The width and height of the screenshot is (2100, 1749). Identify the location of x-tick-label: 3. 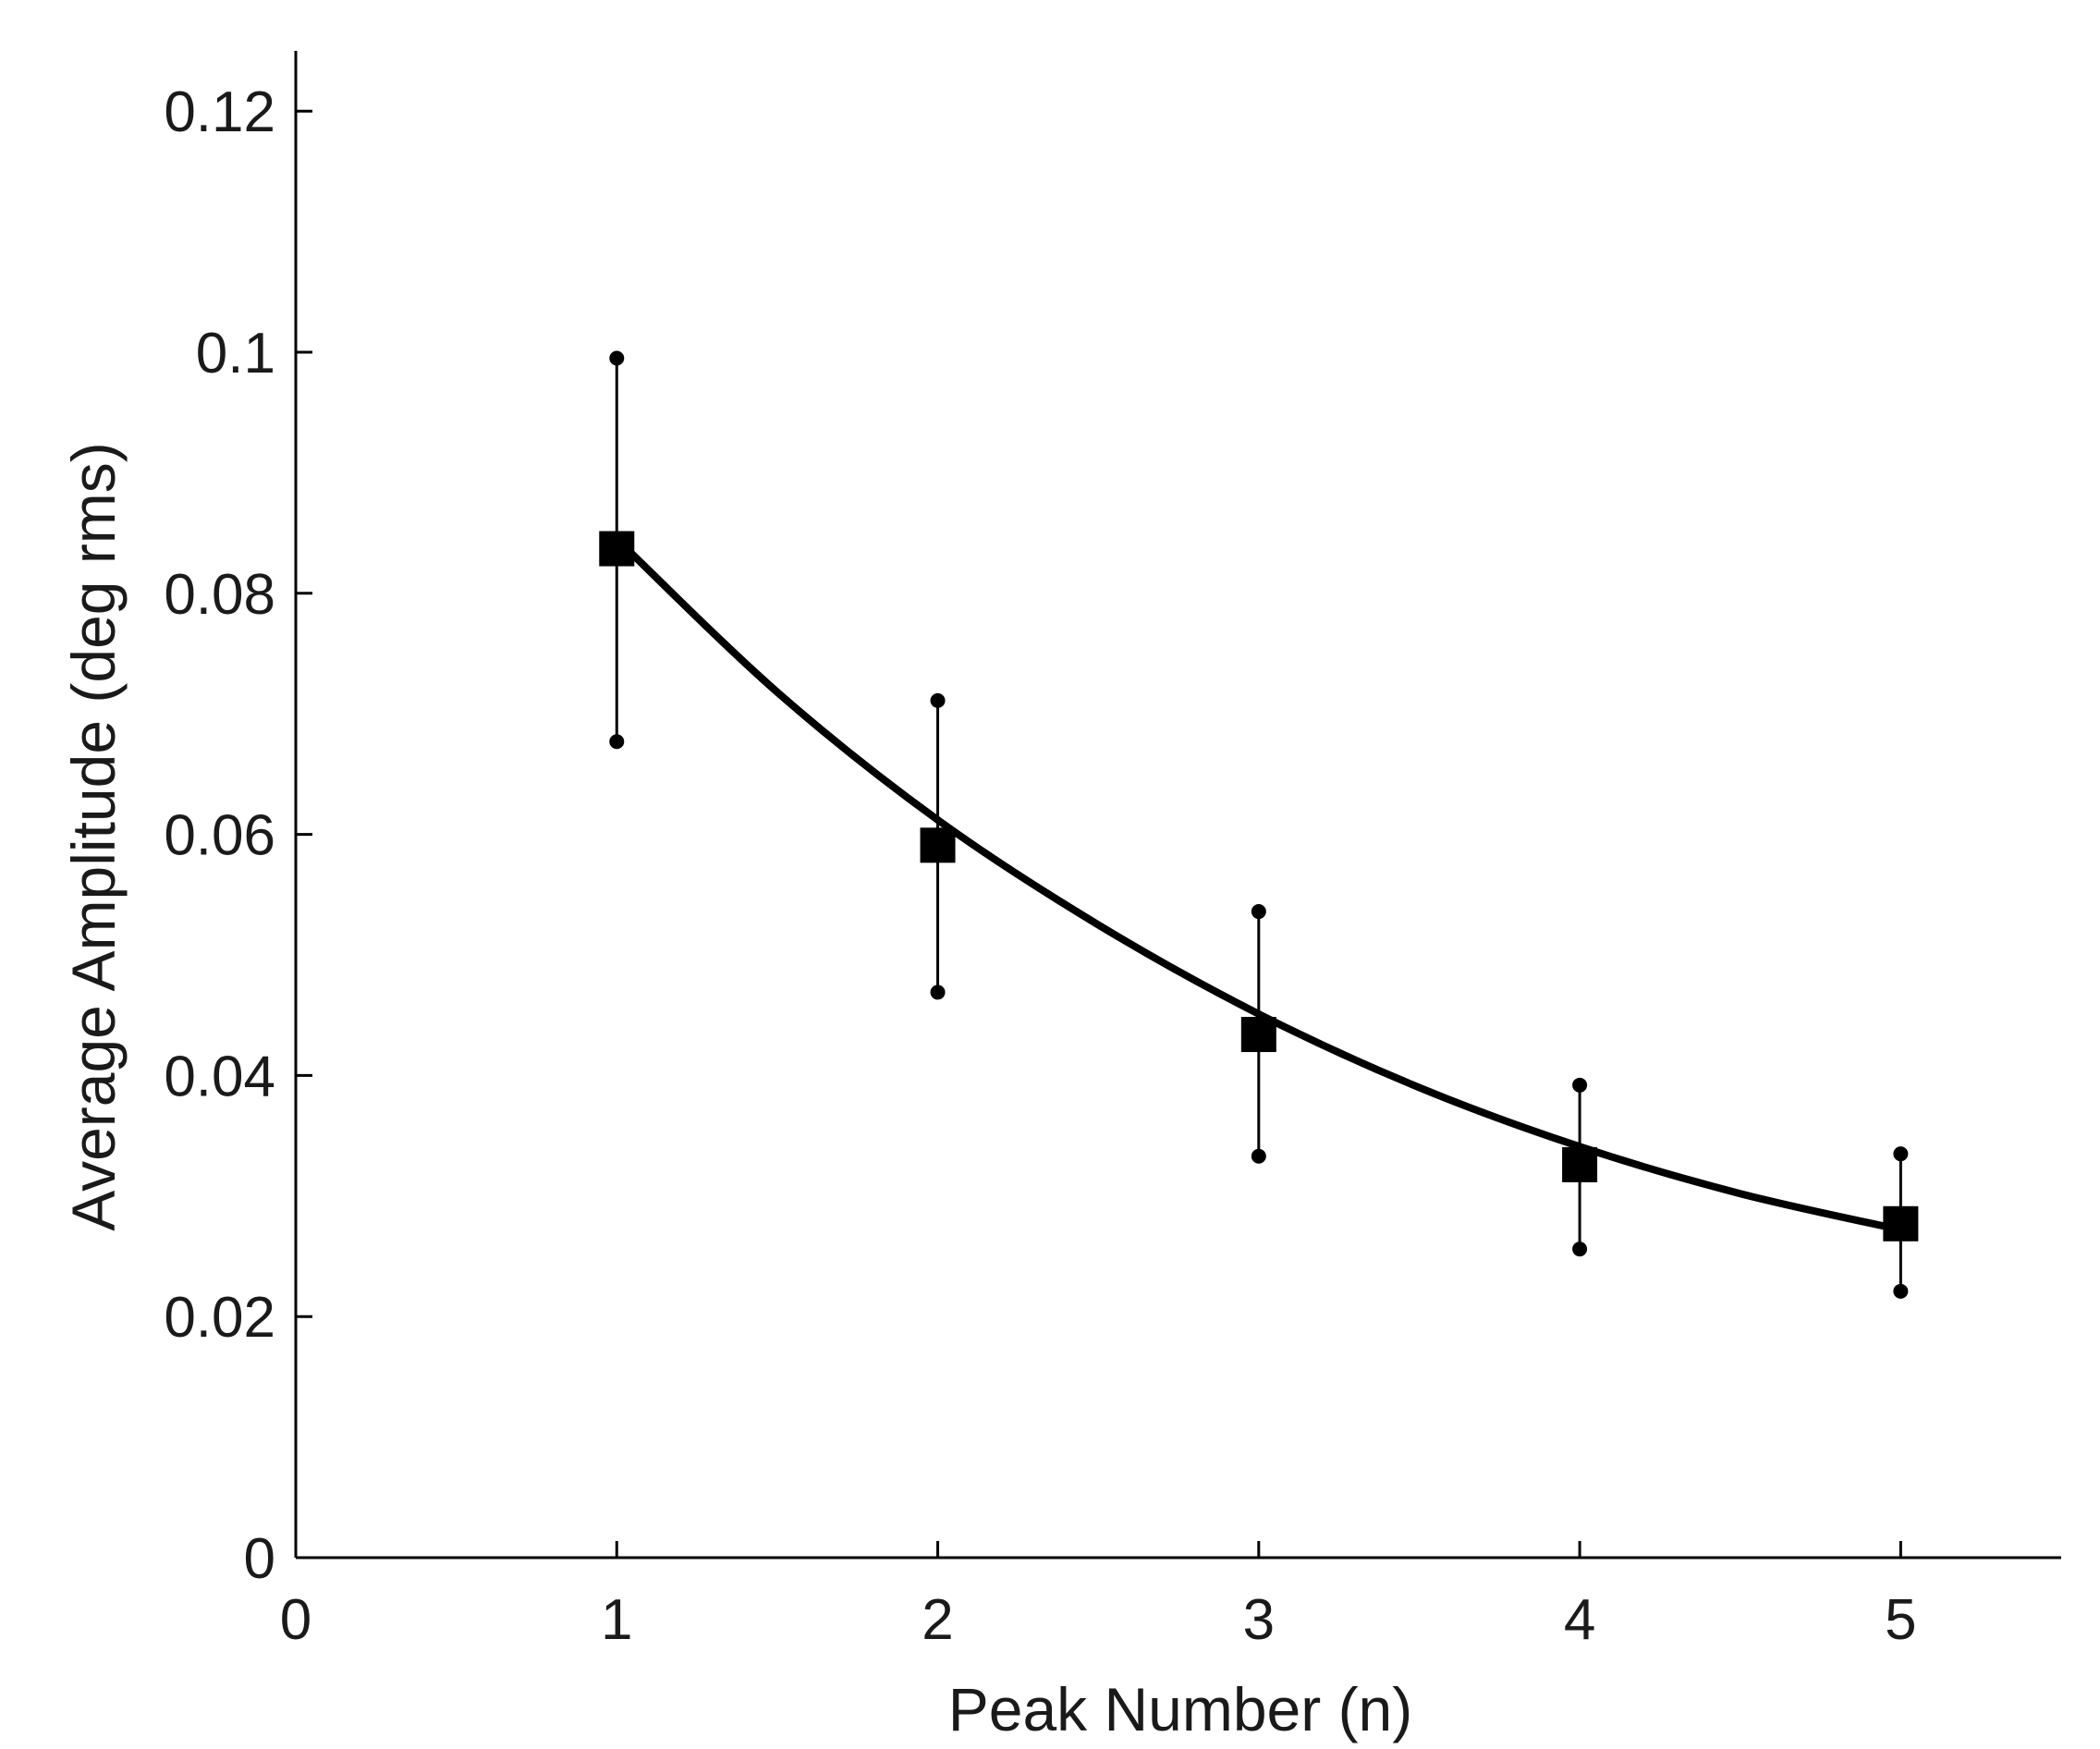
(1259, 1620).